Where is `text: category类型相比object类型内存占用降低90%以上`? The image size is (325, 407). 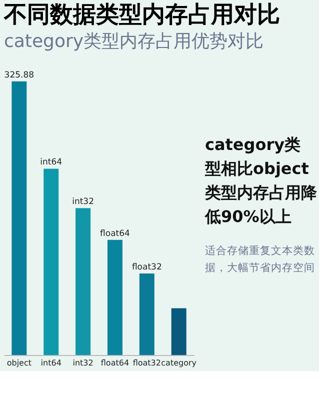
text: category类型相比object类型内存占用降低90%以上 is located at coordinates (261, 180).